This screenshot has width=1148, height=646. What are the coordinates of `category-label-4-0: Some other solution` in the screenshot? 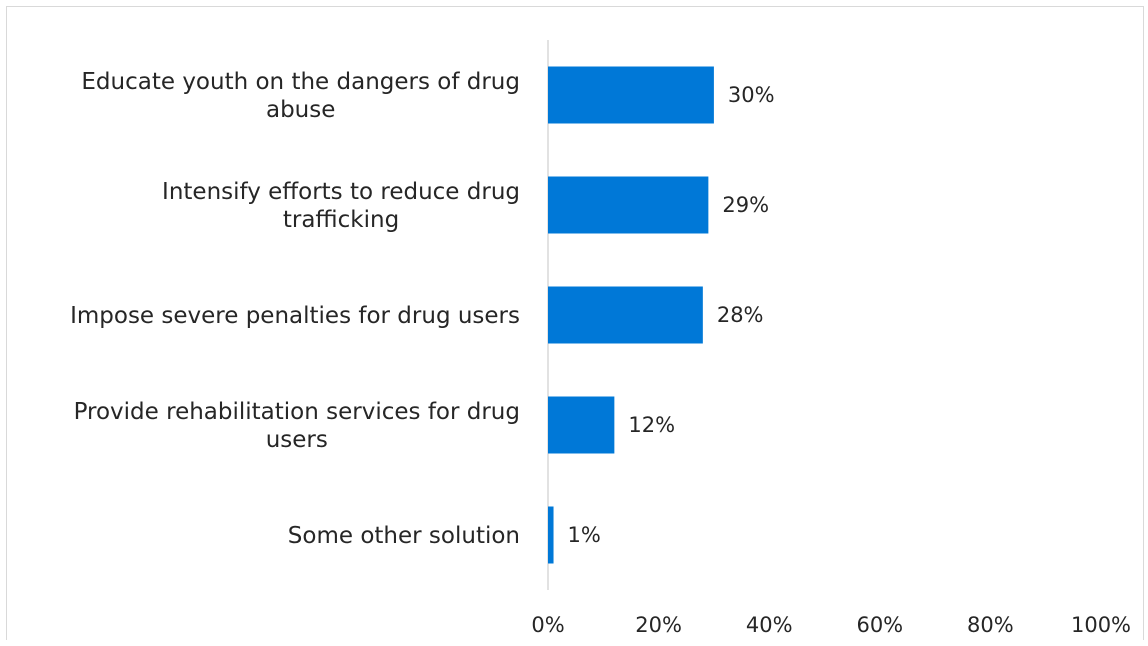 It's located at (404, 536).